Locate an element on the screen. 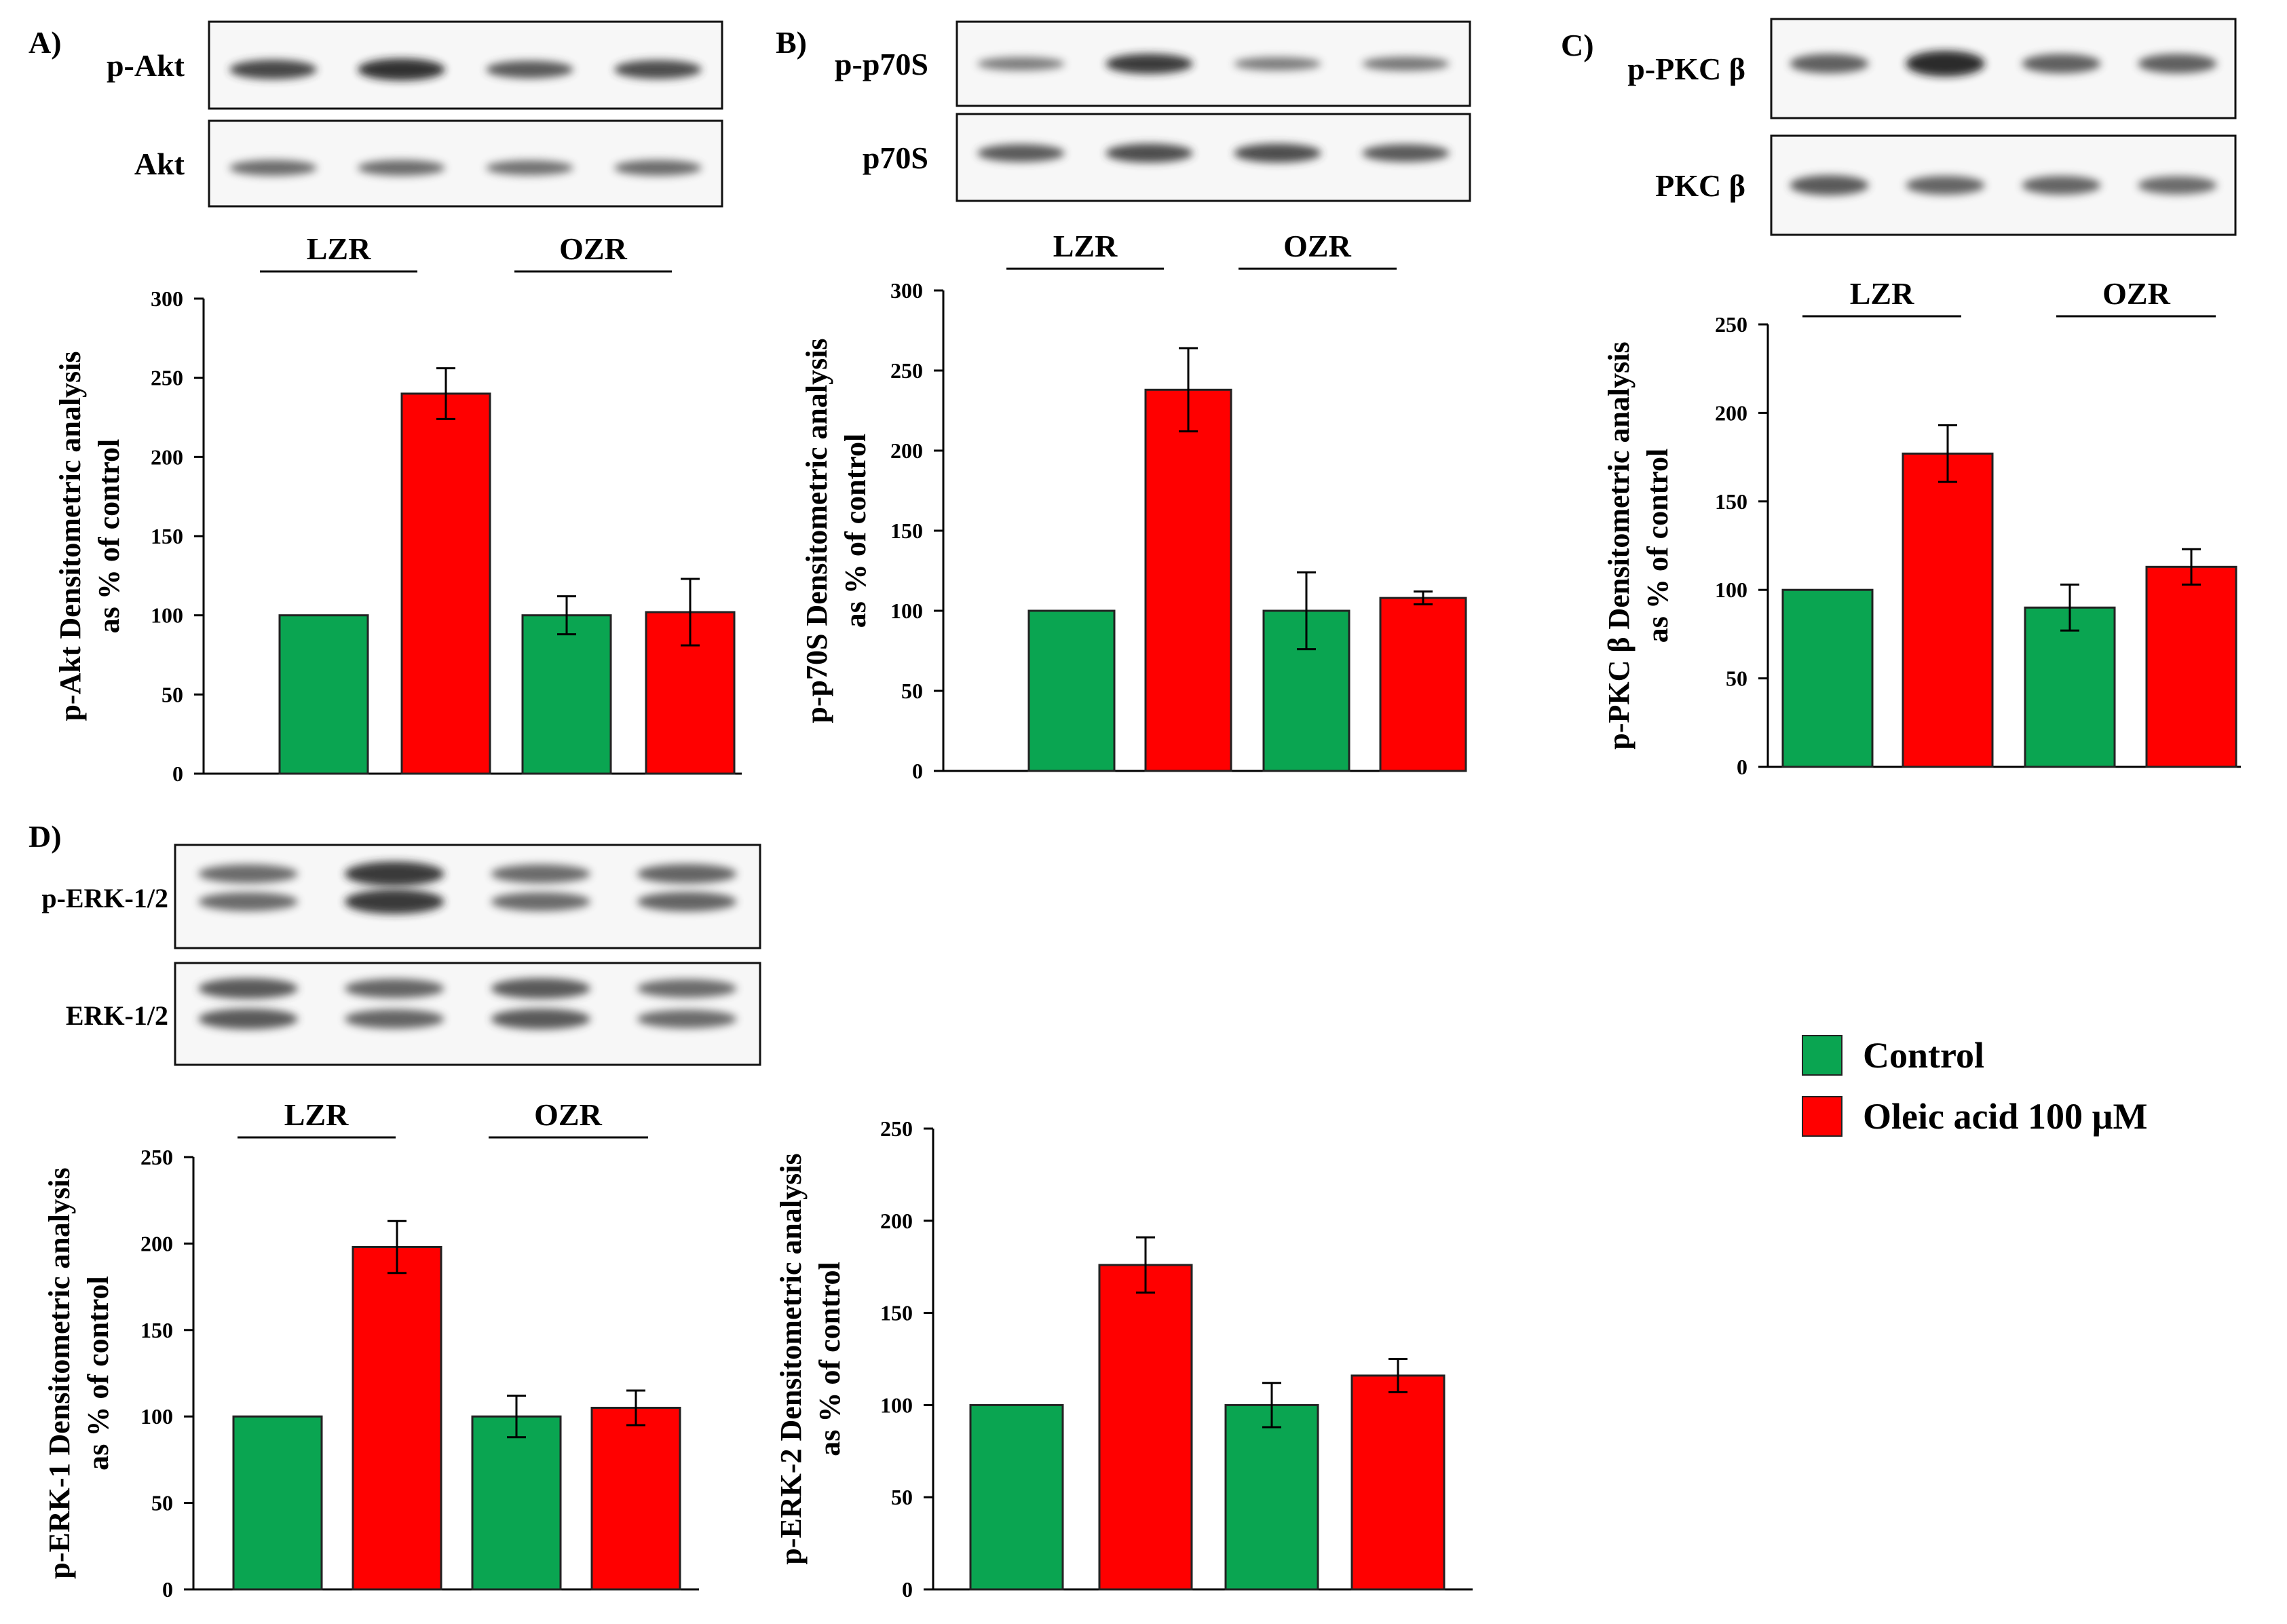 This screenshot has height=1624, width=2287. blot-label: p-Akt is located at coordinates (146, 65).